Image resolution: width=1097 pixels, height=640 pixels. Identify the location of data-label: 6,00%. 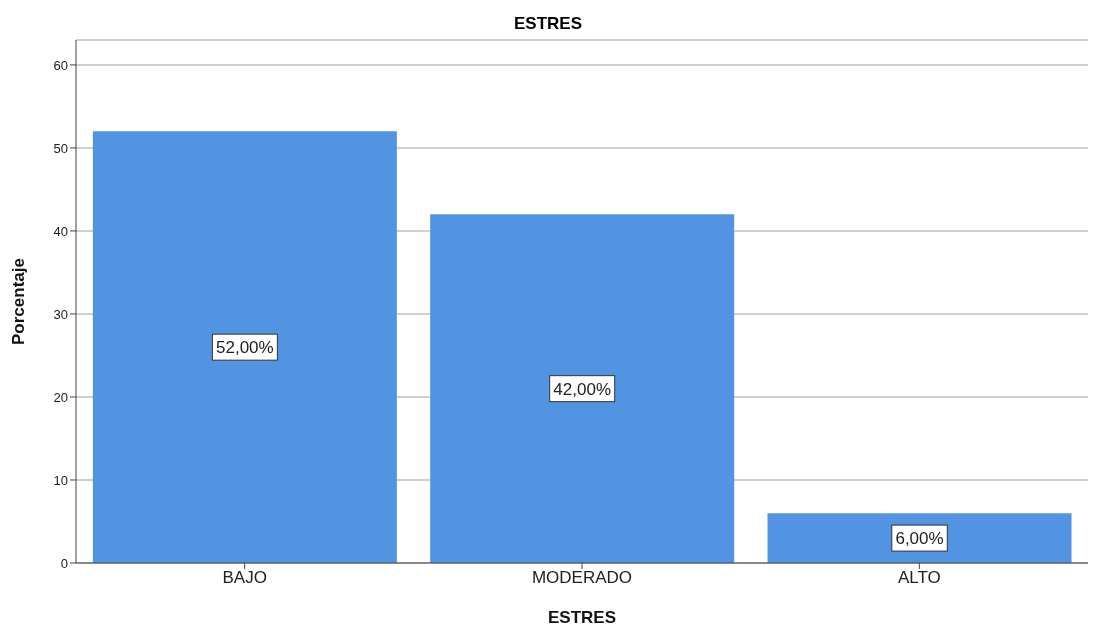
(919, 539).